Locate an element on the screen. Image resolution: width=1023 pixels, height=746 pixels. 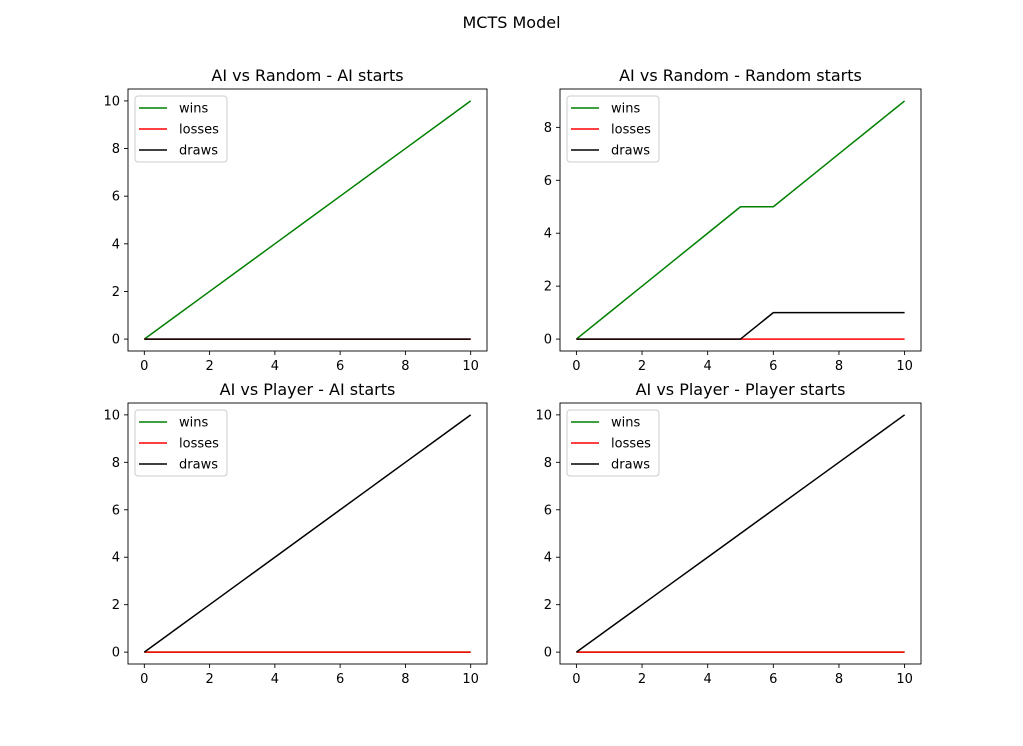
subplot-title: AI vs Player - Player starts is located at coordinates (741, 389).